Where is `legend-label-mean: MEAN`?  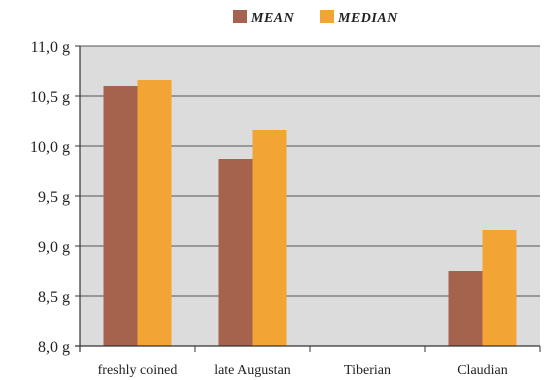 legend-label-mean: MEAN is located at coordinates (272, 18).